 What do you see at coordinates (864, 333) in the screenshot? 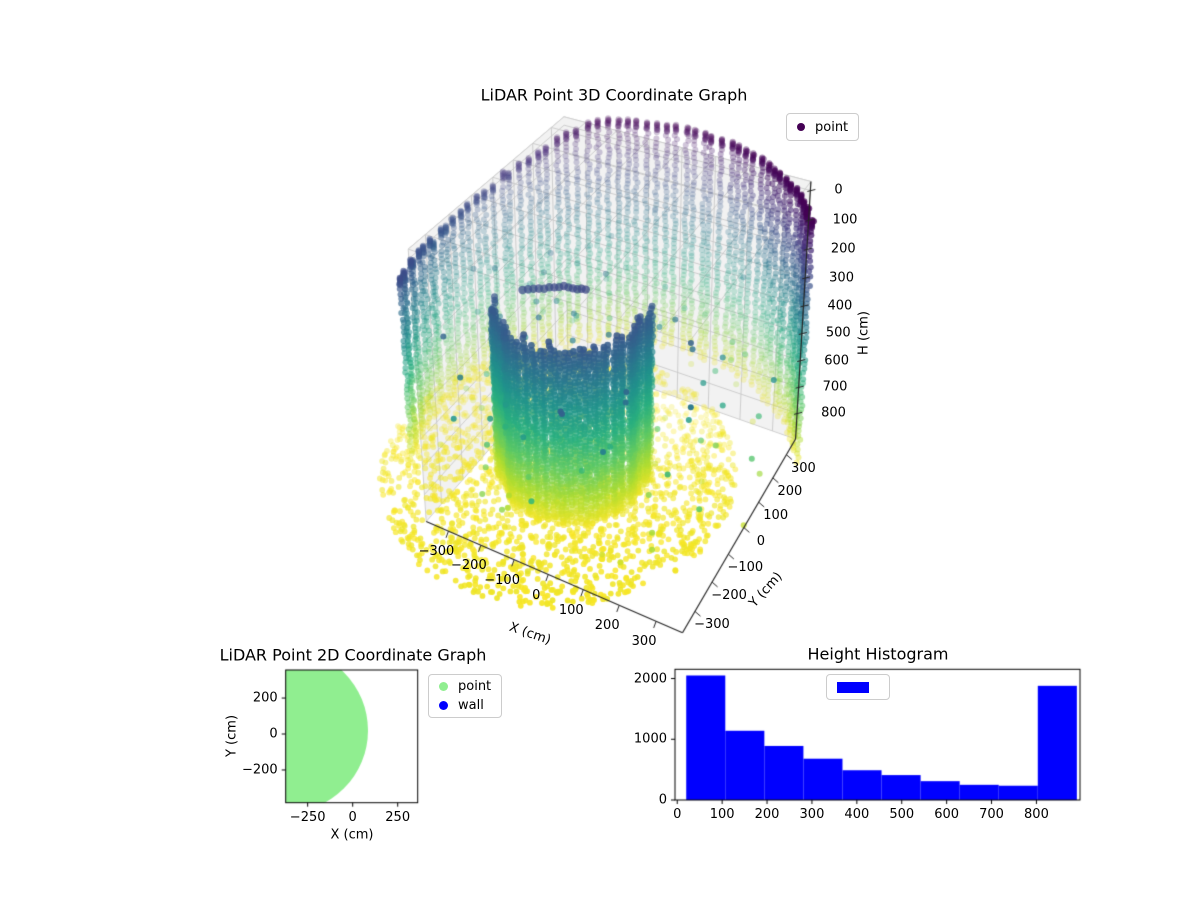
I see `plot3d-zlabel: H (cm)` at bounding box center [864, 333].